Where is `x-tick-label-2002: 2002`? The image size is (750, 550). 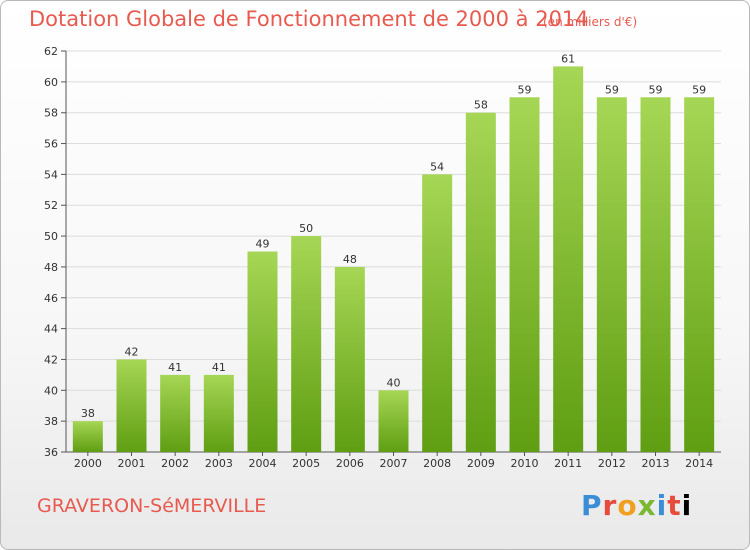 x-tick-label-2002: 2002 is located at coordinates (175, 463).